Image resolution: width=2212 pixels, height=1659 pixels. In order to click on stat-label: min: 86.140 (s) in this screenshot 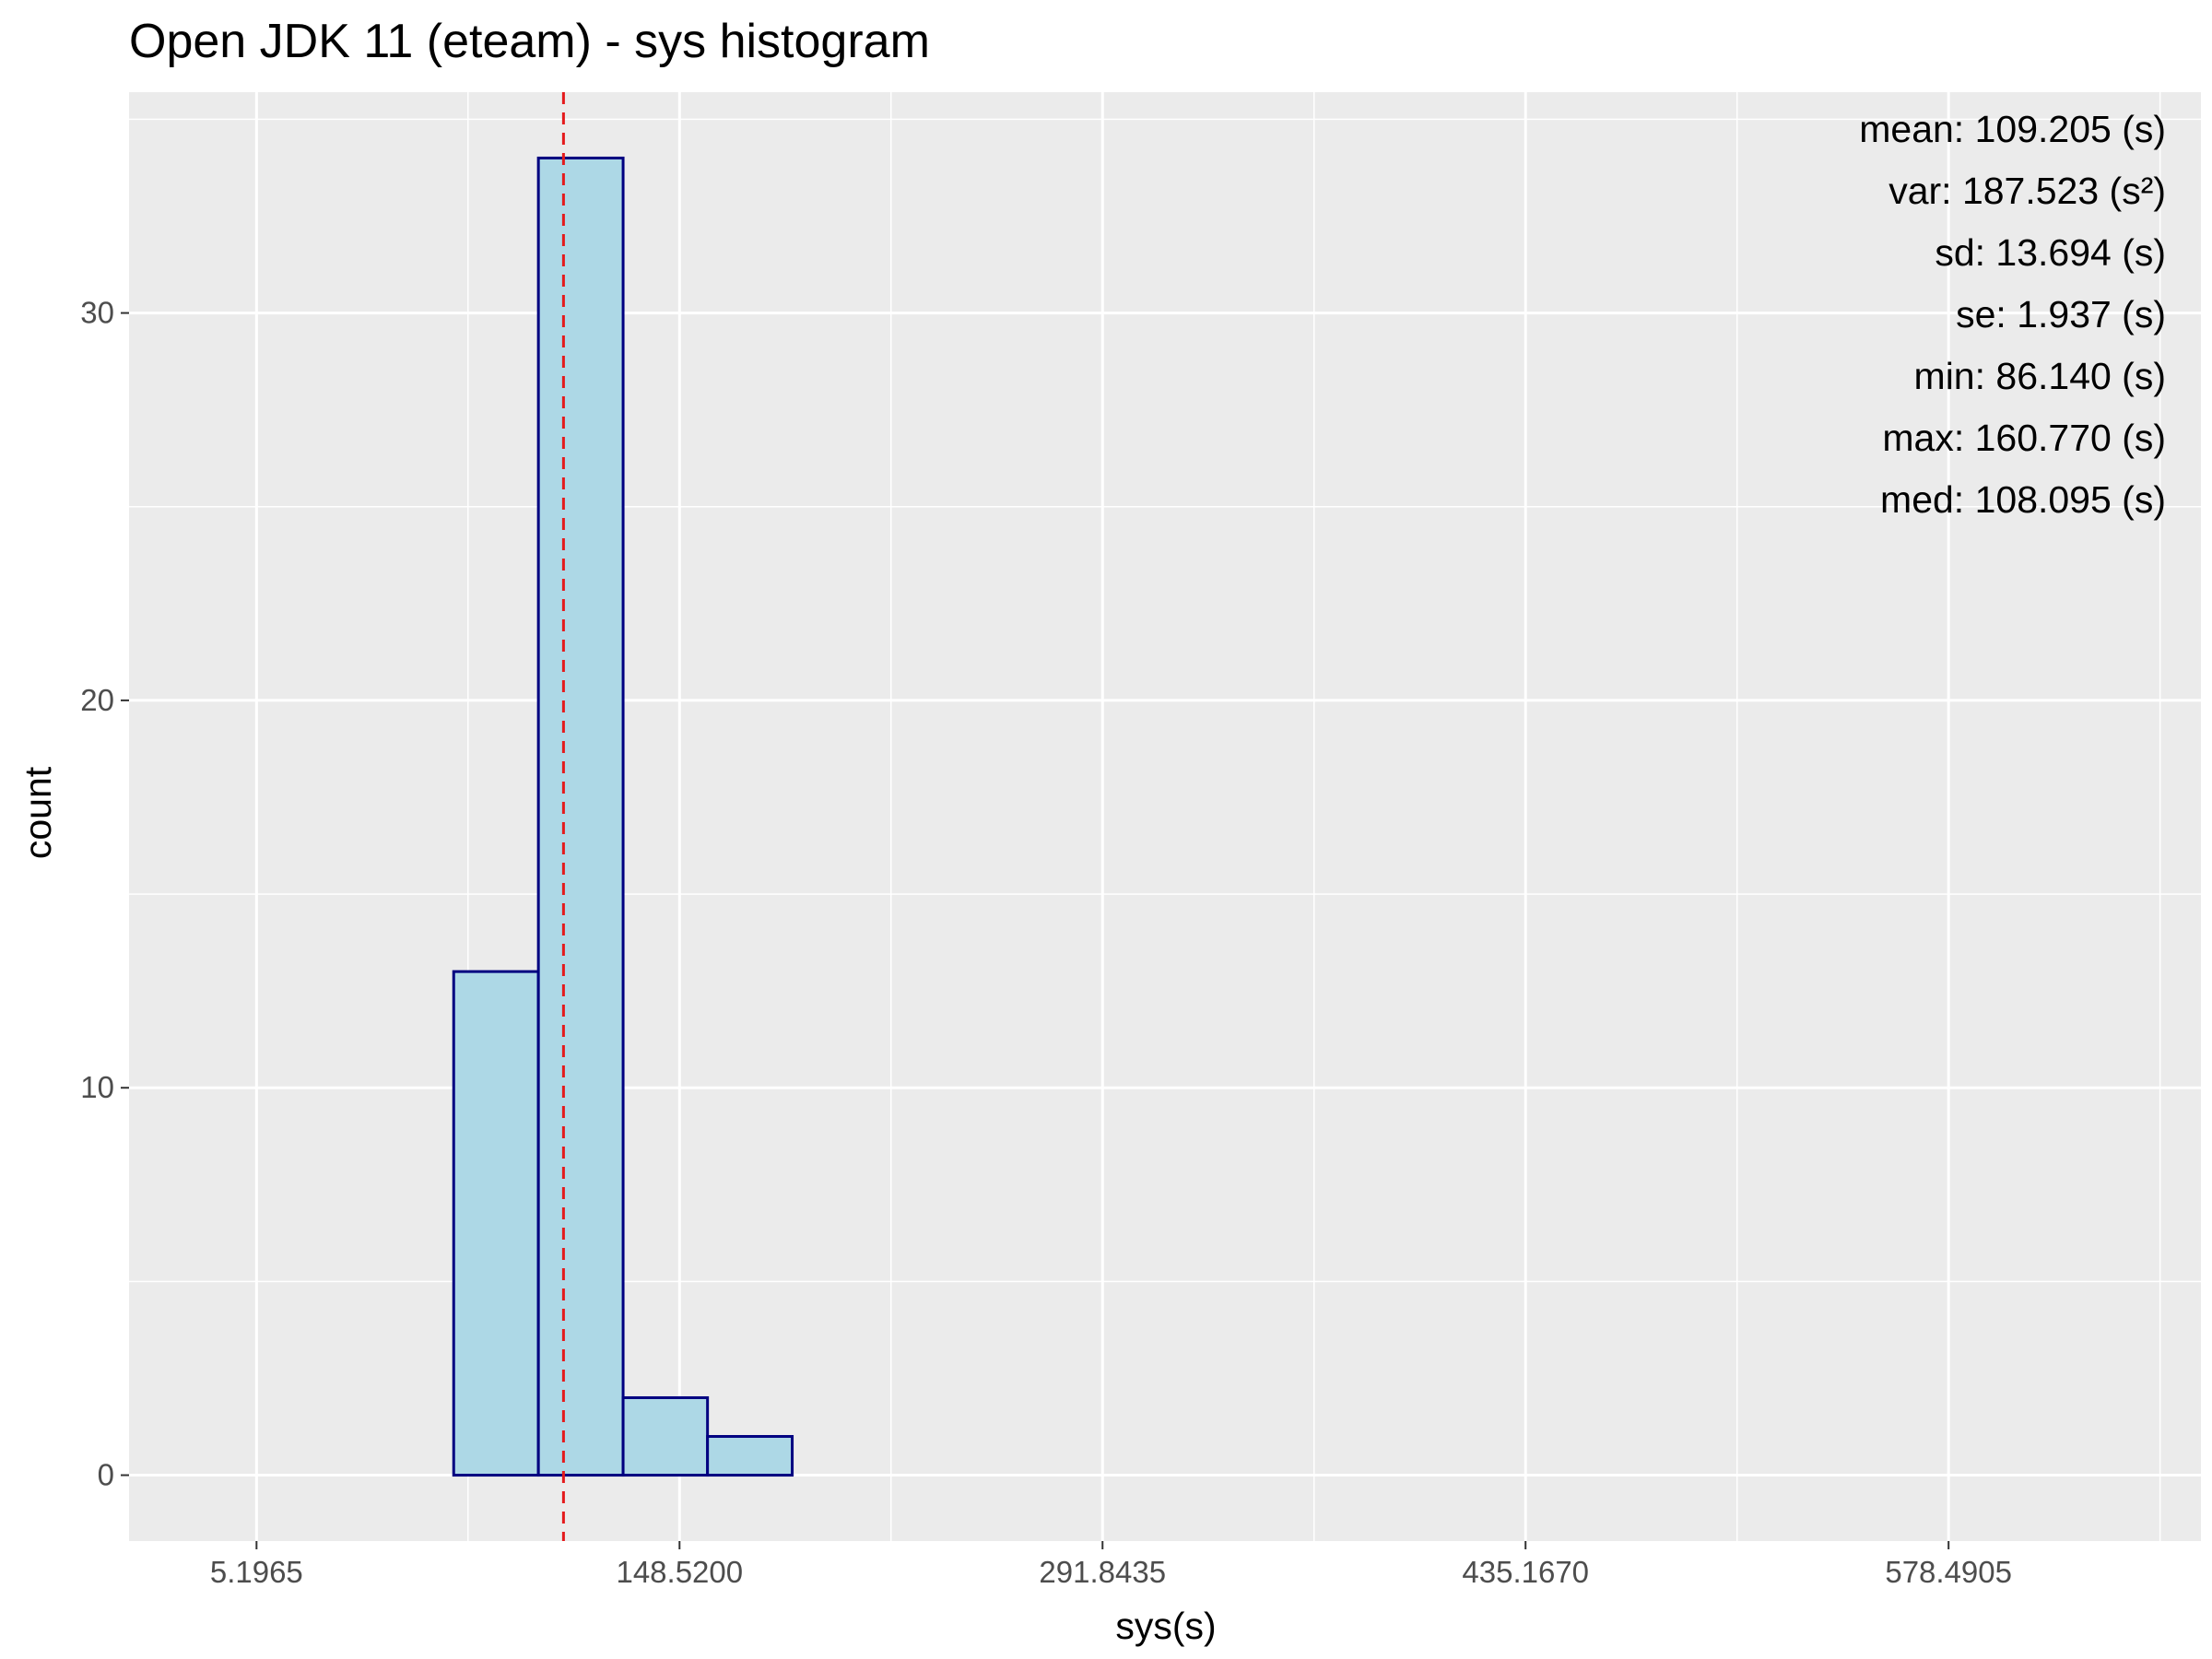, I will do `click(2040, 376)`.